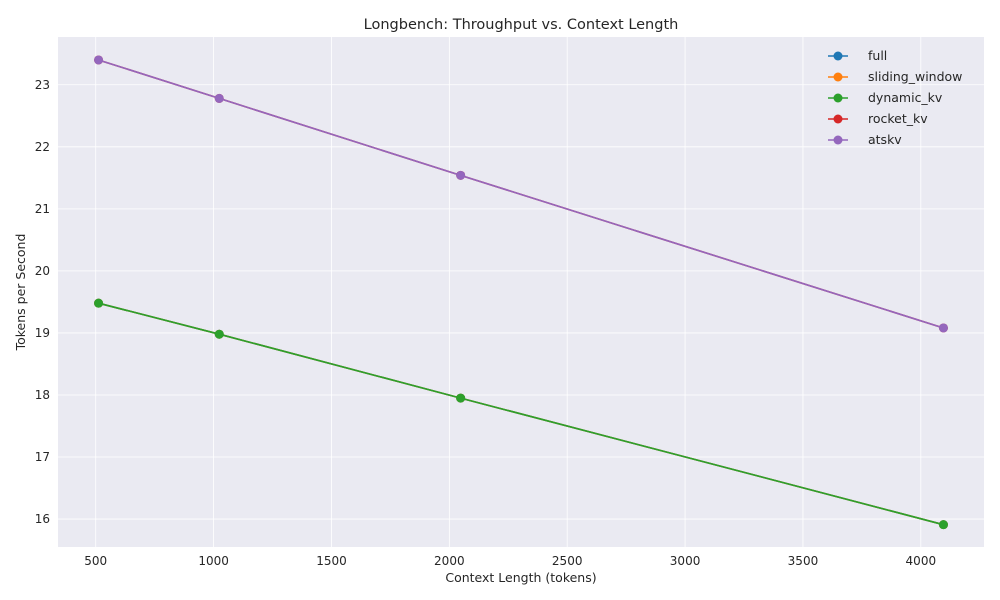 This screenshot has height=600, width=1000. What do you see at coordinates (95, 561) in the screenshot?
I see `x-tick-label: 500` at bounding box center [95, 561].